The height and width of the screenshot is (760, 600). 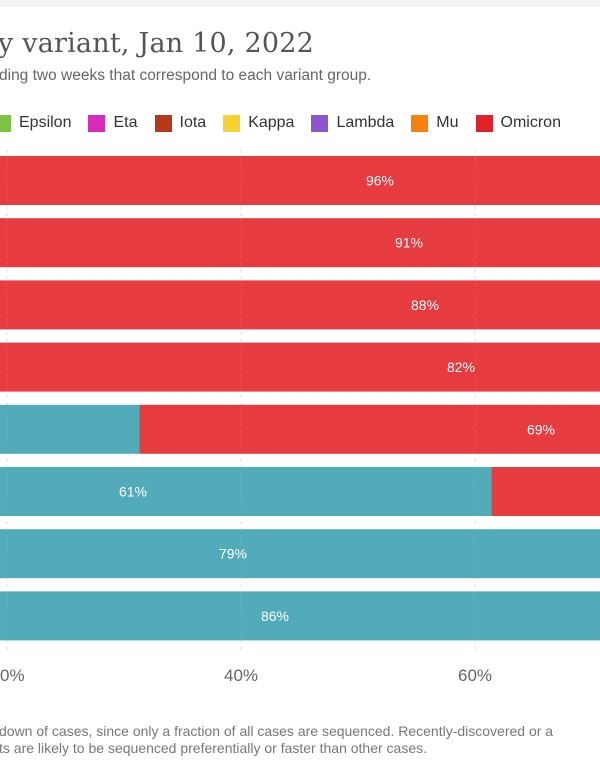 I want to click on legend-item-lambda: Lambda, so click(x=352, y=123).